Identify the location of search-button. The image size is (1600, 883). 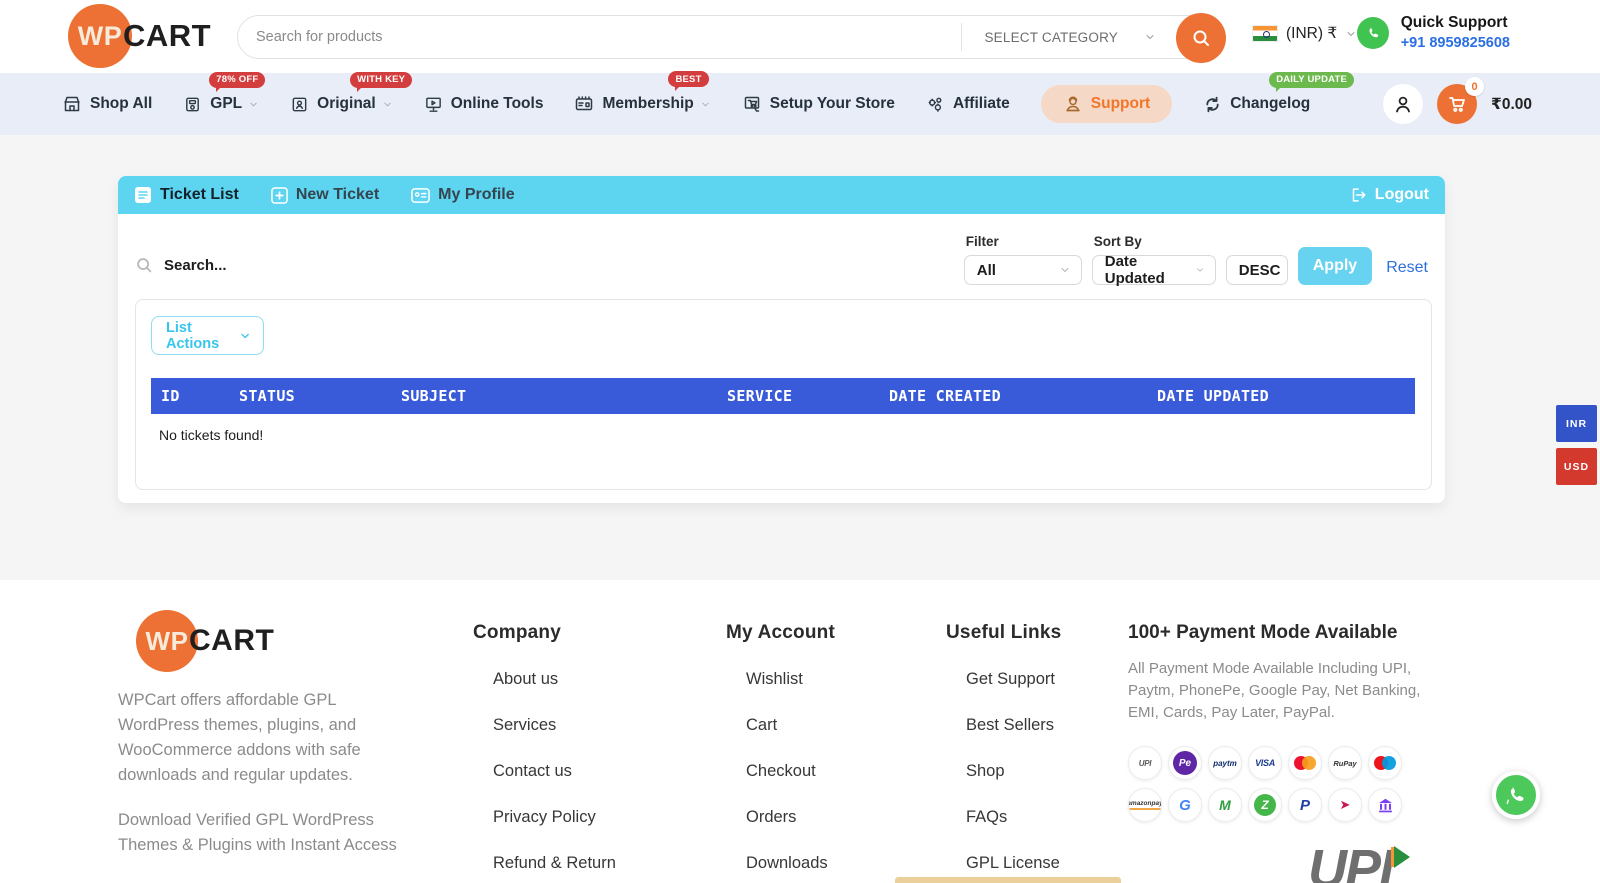
(1201, 38).